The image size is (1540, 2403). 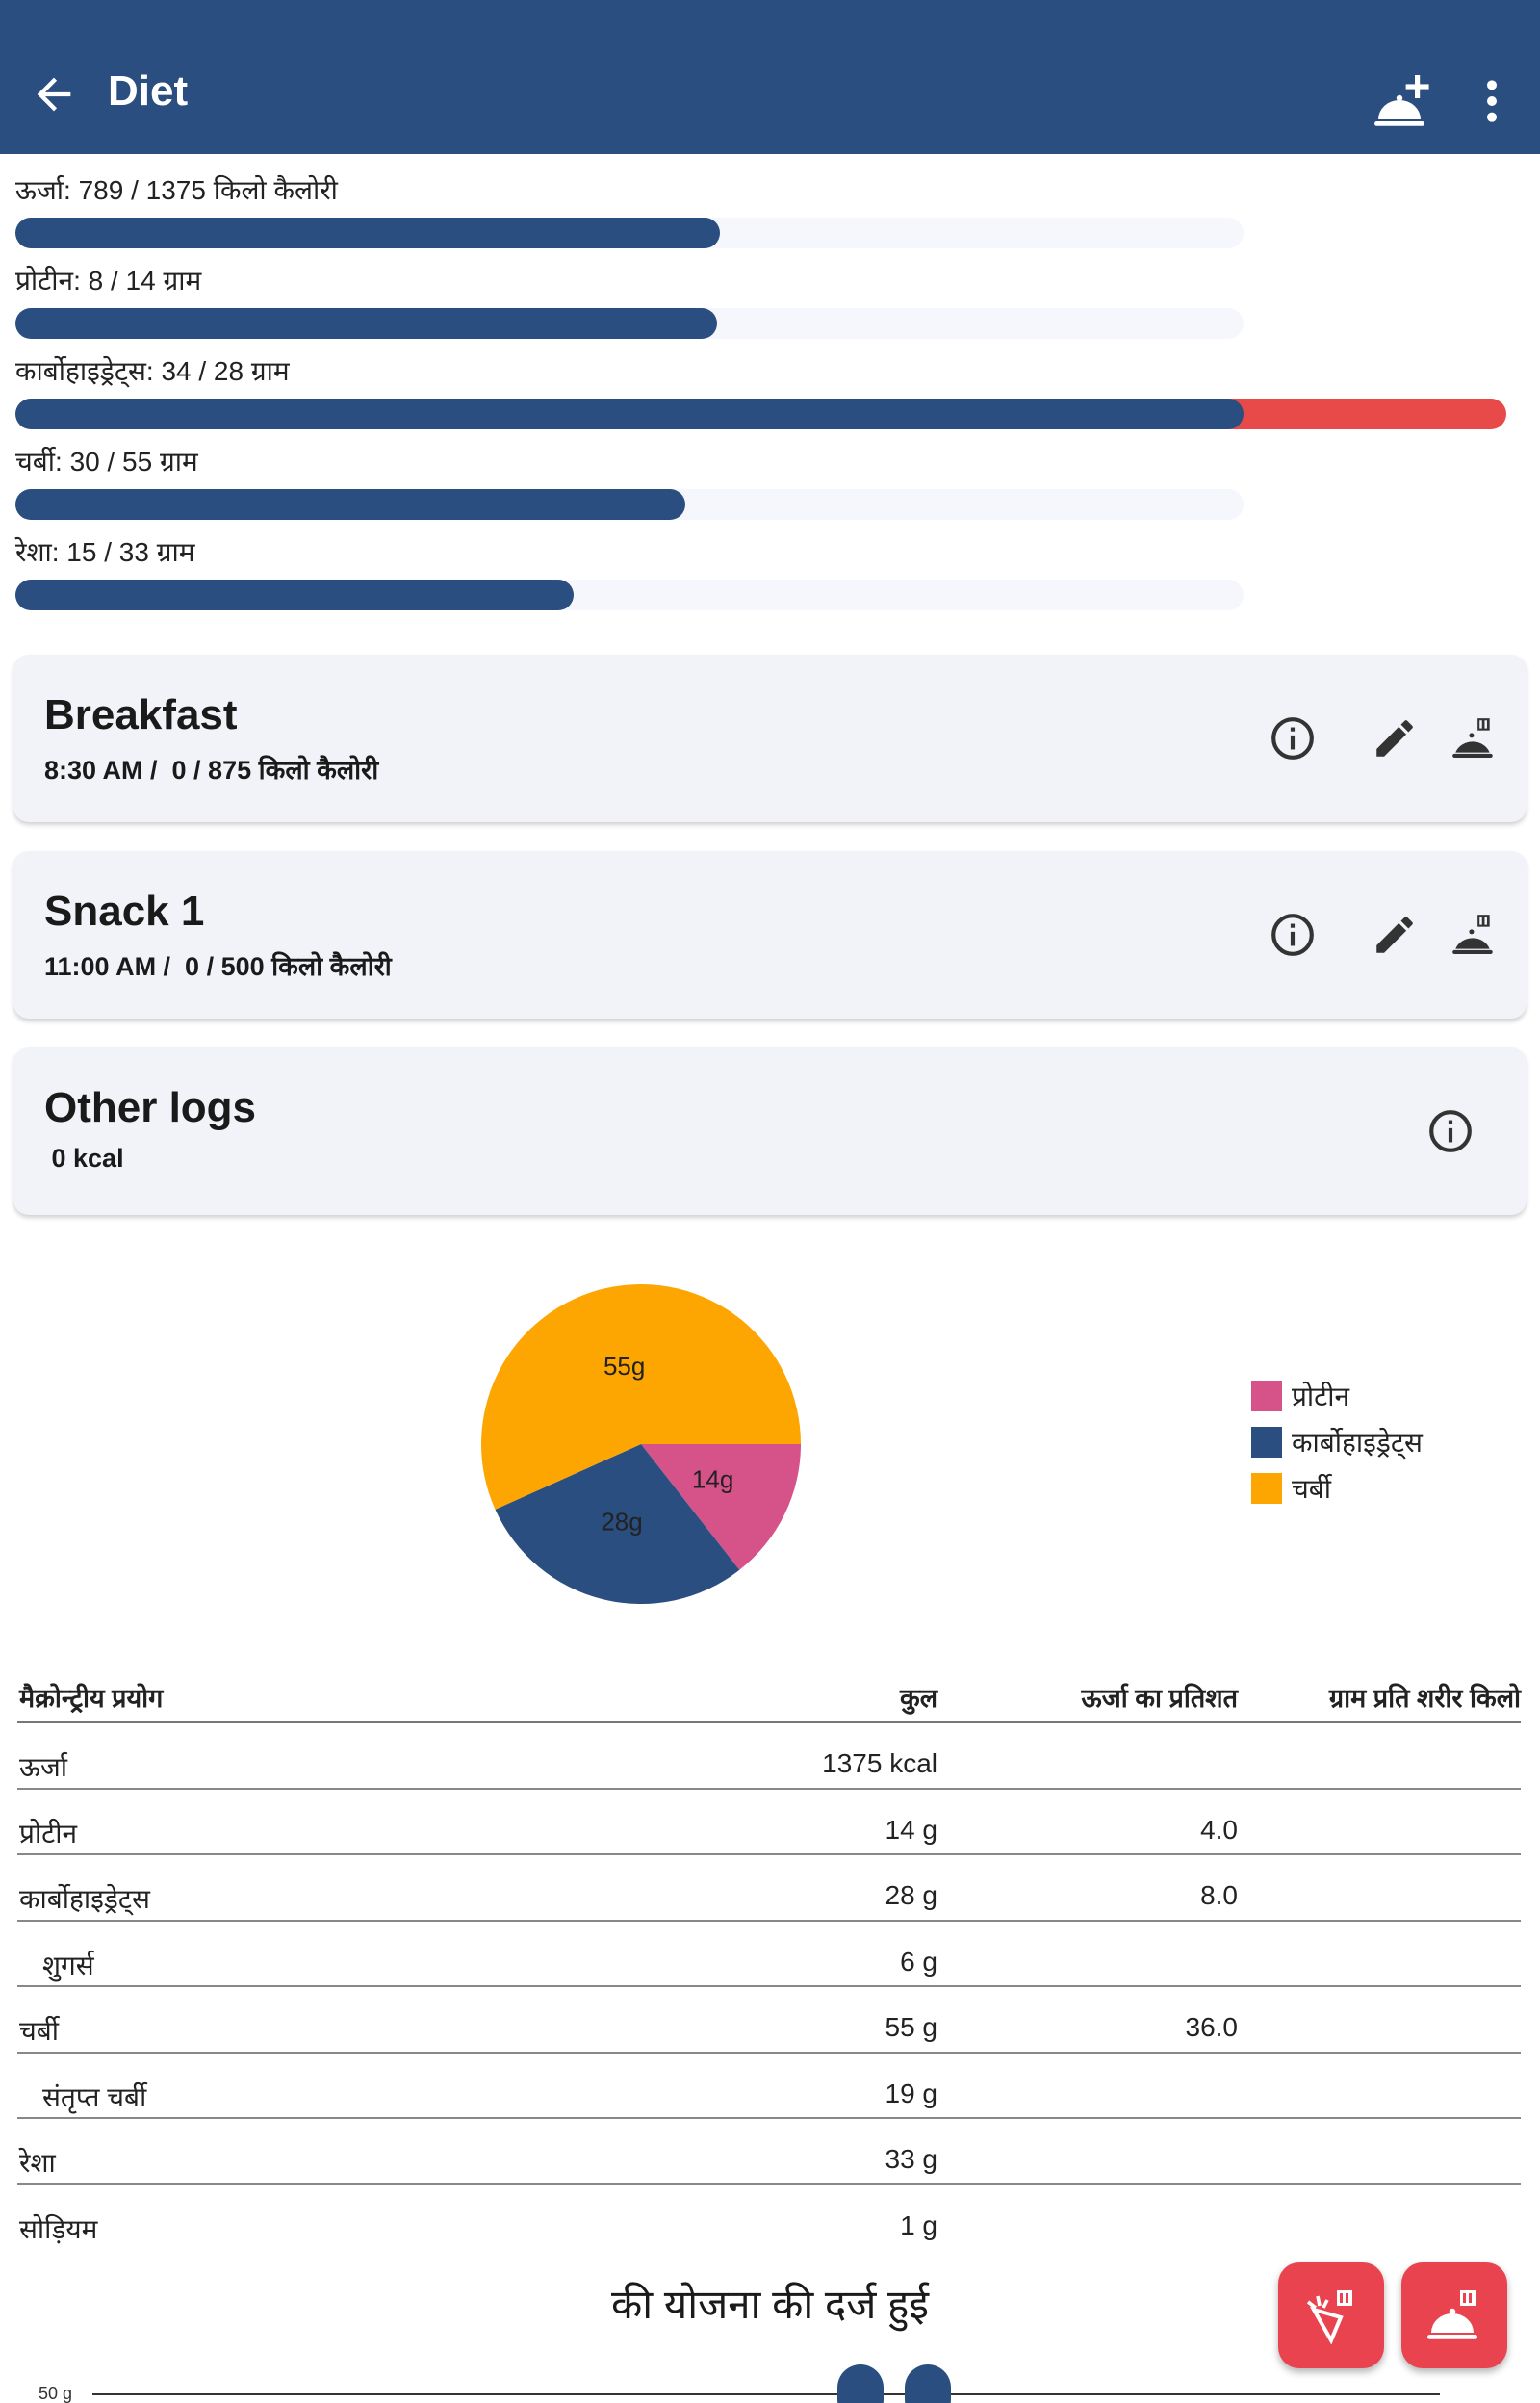 I want to click on meal-name: Snack 1, so click(x=124, y=911).